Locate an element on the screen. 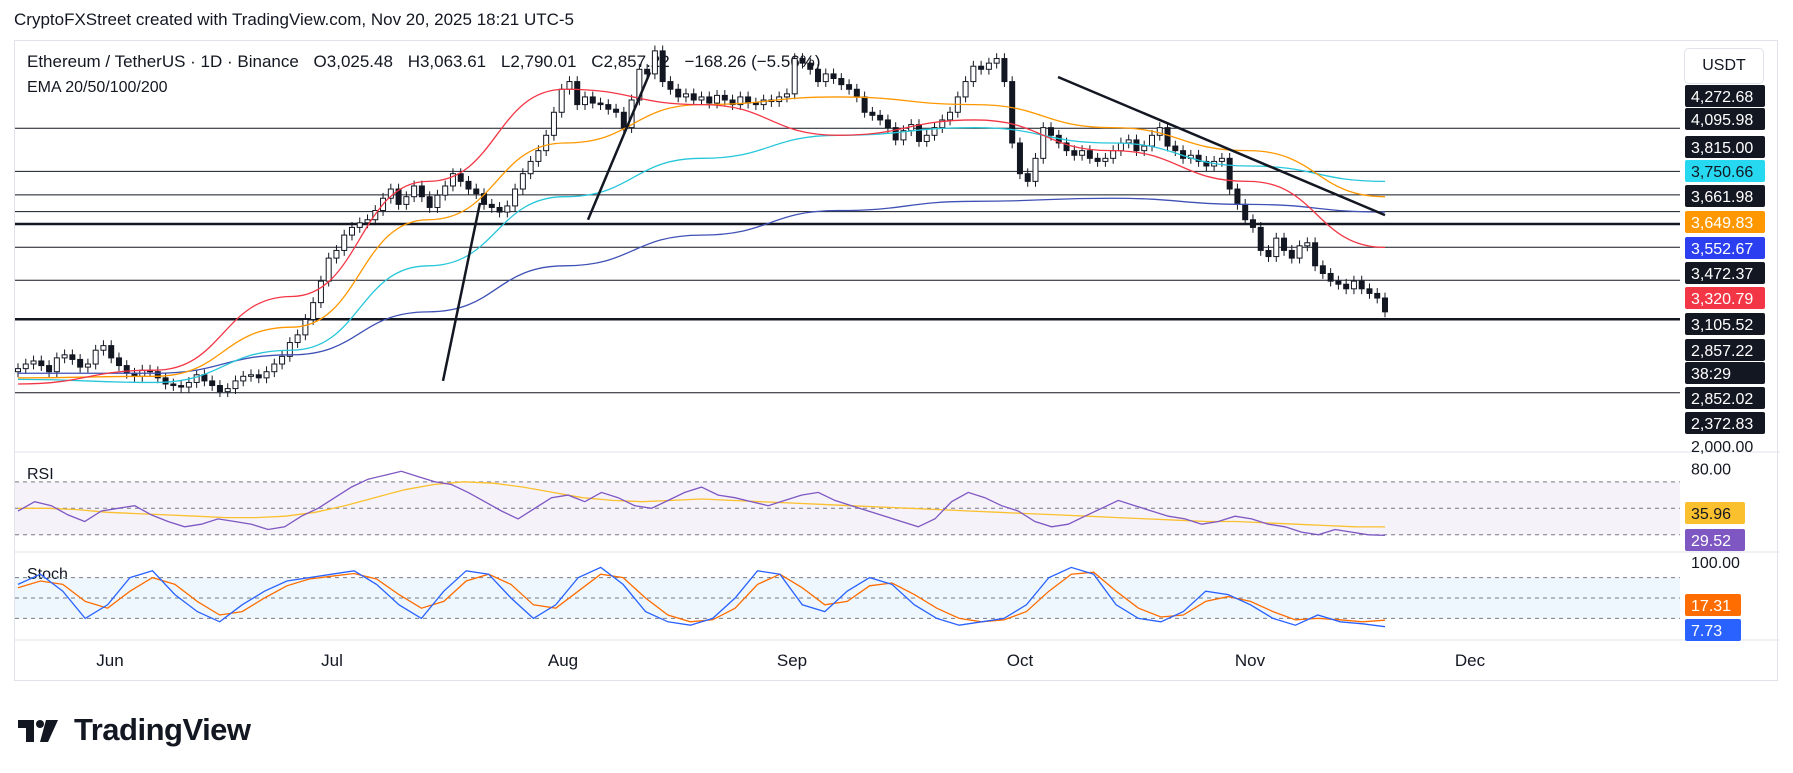  tradingview-wordmark: TradingView is located at coordinates (162, 729).